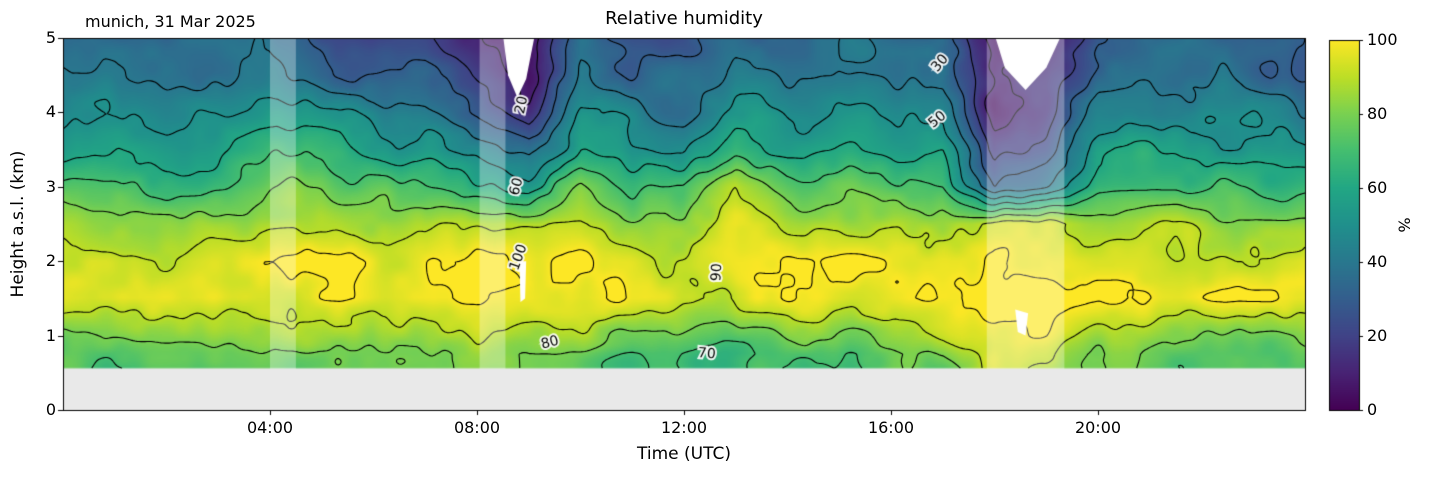 This screenshot has height=478, width=1429. What do you see at coordinates (1377, 113) in the screenshot?
I see `colorbar-tick-label: 80` at bounding box center [1377, 113].